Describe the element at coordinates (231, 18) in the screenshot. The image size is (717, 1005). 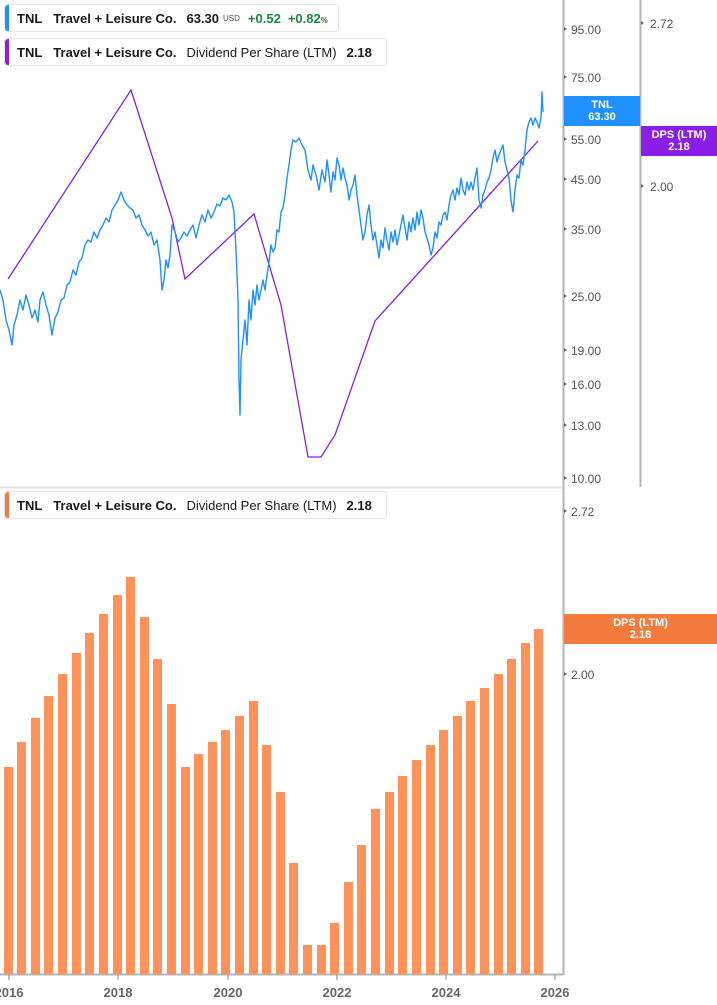
I see `price-legend-currency: USD` at that location.